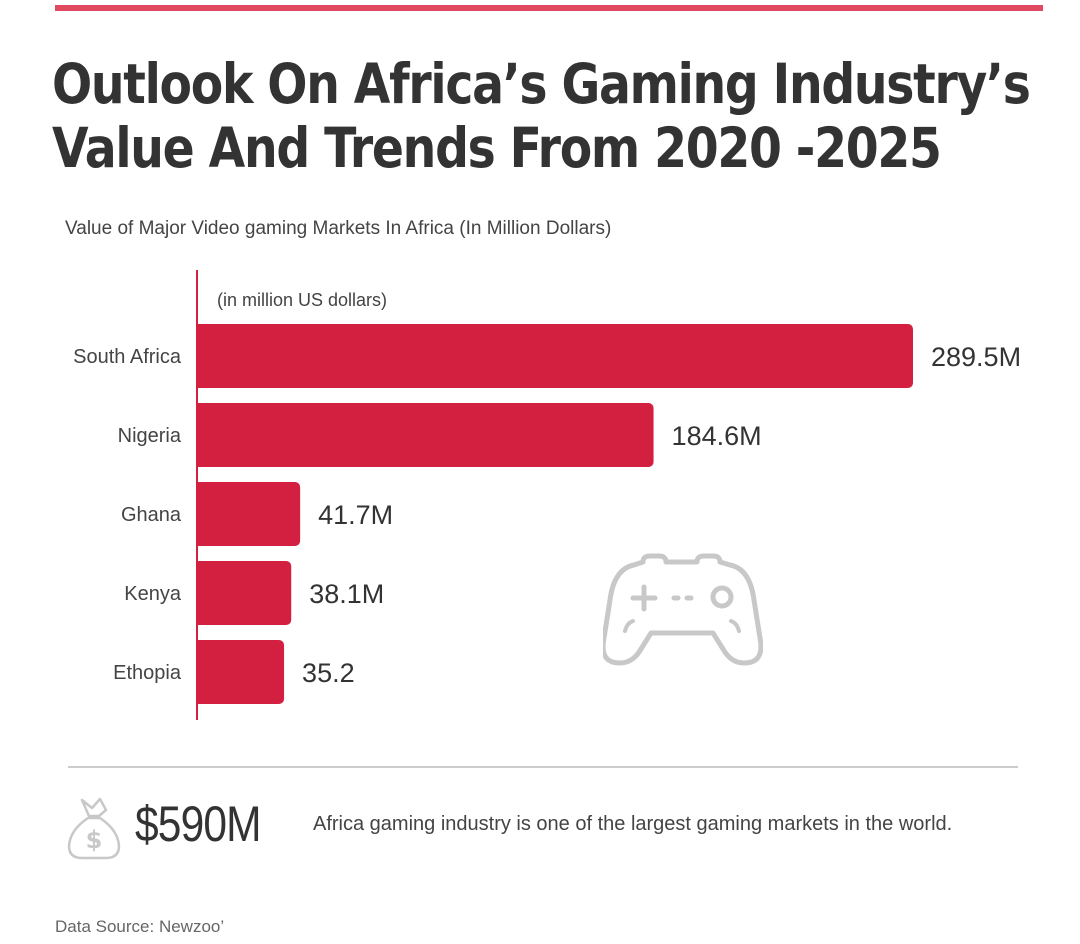 The height and width of the screenshot is (944, 1080). I want to click on category-label-ghana: Ghana, so click(151, 515).